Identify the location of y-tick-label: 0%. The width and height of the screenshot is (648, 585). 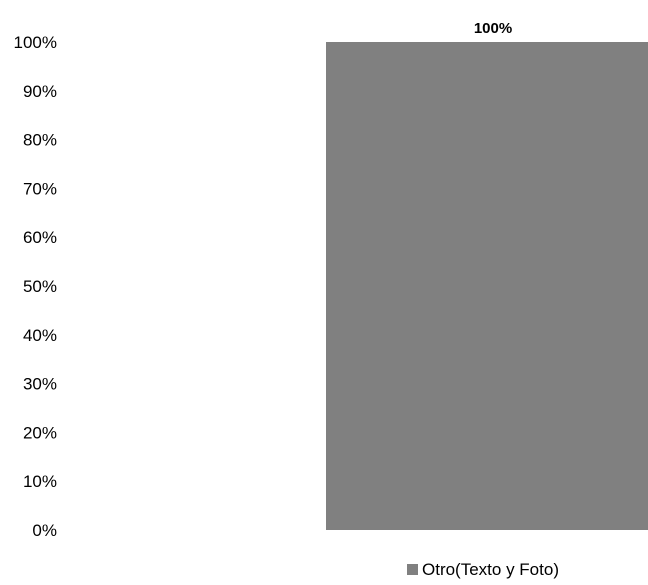
(44, 530).